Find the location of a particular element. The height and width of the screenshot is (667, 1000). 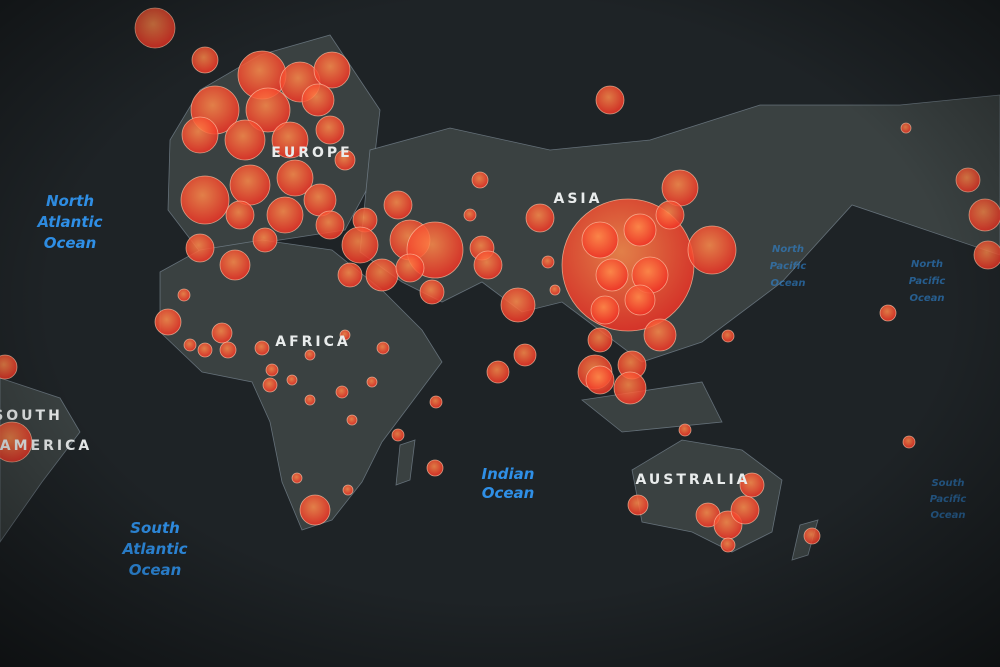

region-label: AFRICA is located at coordinates (313, 342).